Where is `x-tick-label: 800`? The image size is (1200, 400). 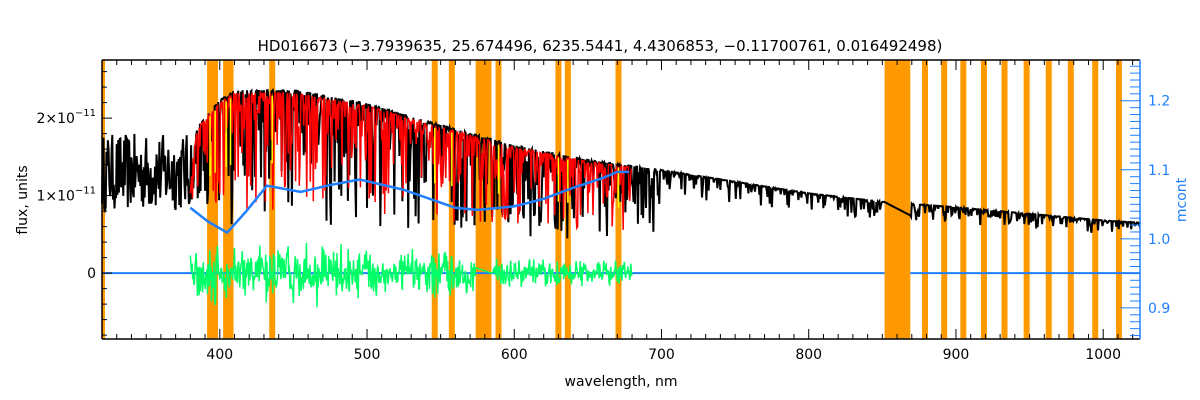
x-tick-label: 800 is located at coordinates (808, 355).